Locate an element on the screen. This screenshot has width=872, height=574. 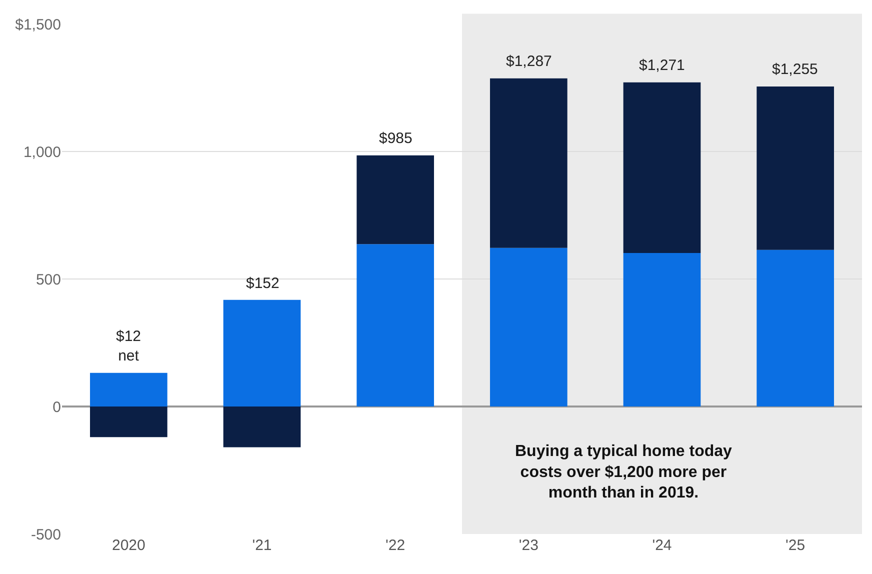
x-tick-label: '24 is located at coordinates (662, 545).